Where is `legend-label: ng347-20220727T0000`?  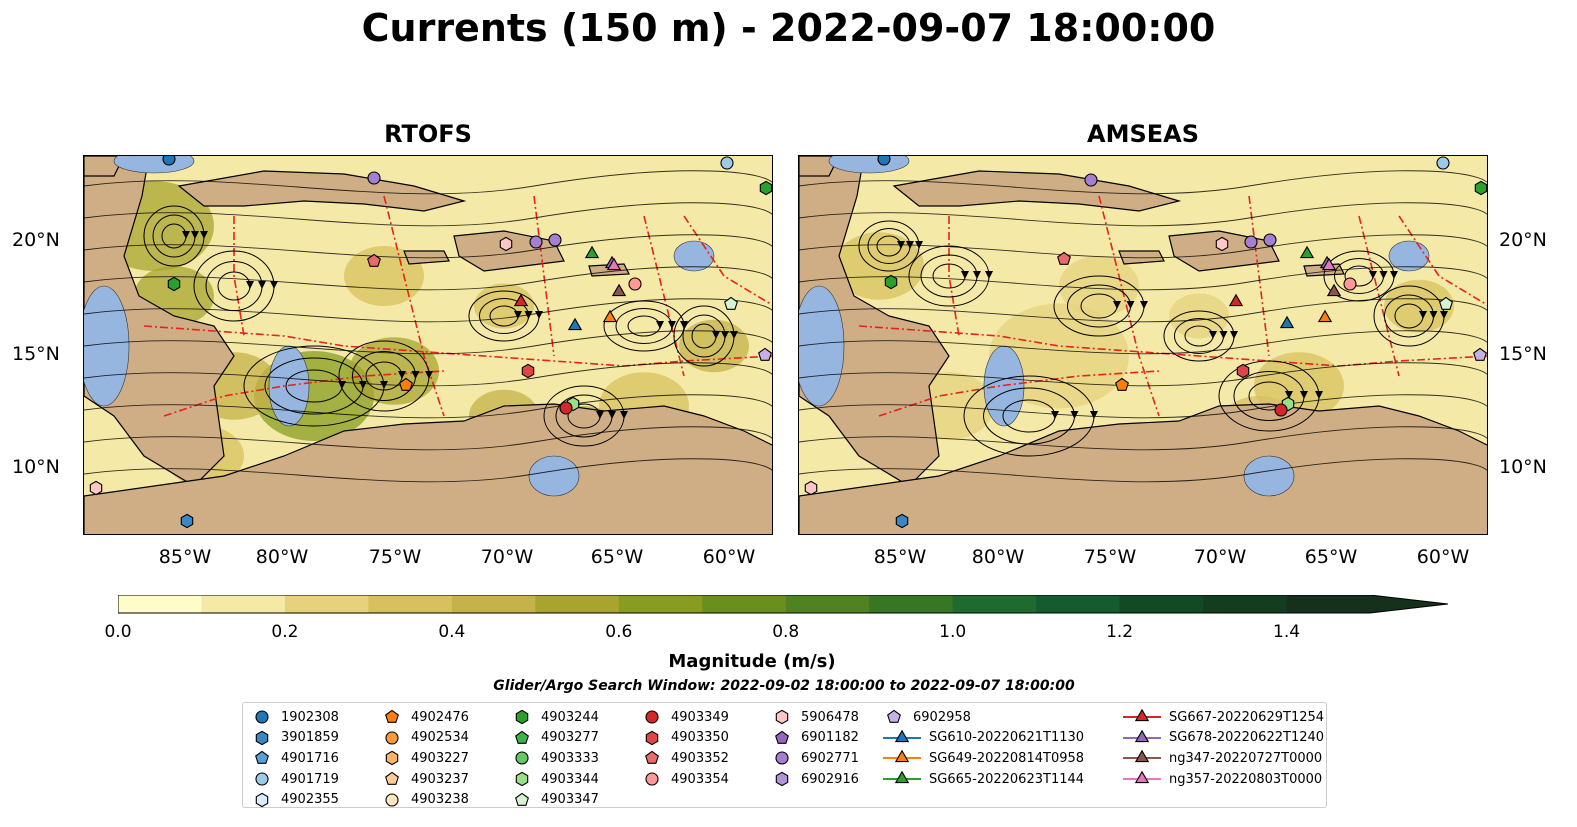
legend-label: ng347-20220727T0000 is located at coordinates (1246, 758).